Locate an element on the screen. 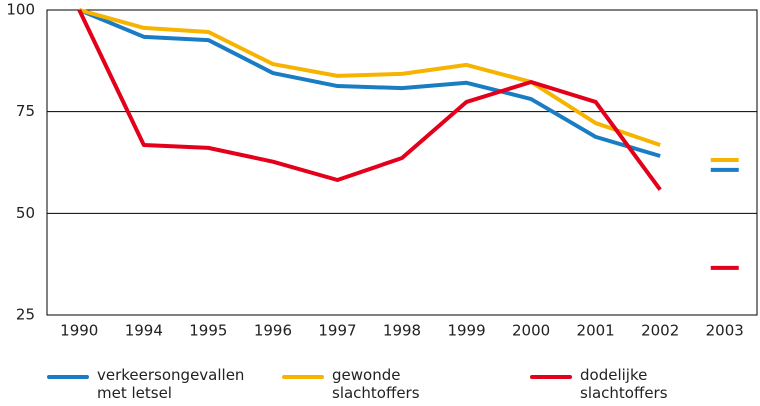 Image resolution: width=760 pixels, height=406 pixels. x-tick-label: 1994 is located at coordinates (144, 331).